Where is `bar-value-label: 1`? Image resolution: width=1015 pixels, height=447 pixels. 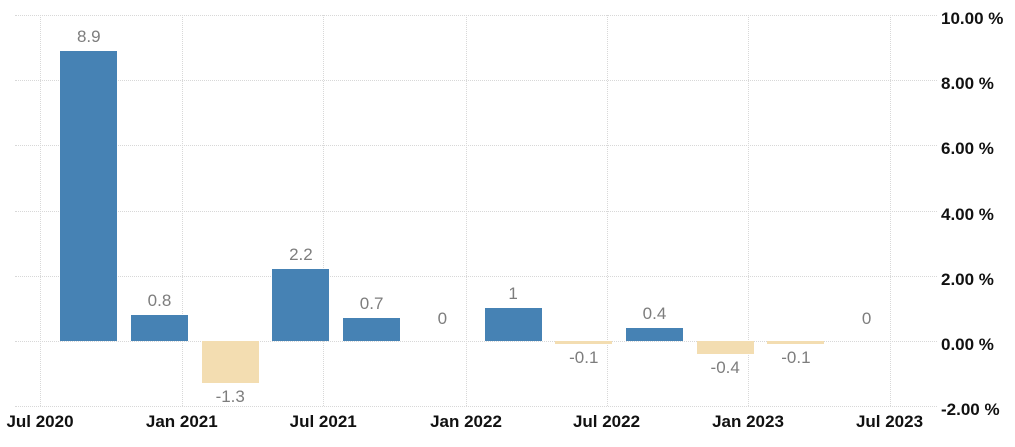
bar-value-label: 1 is located at coordinates (513, 294).